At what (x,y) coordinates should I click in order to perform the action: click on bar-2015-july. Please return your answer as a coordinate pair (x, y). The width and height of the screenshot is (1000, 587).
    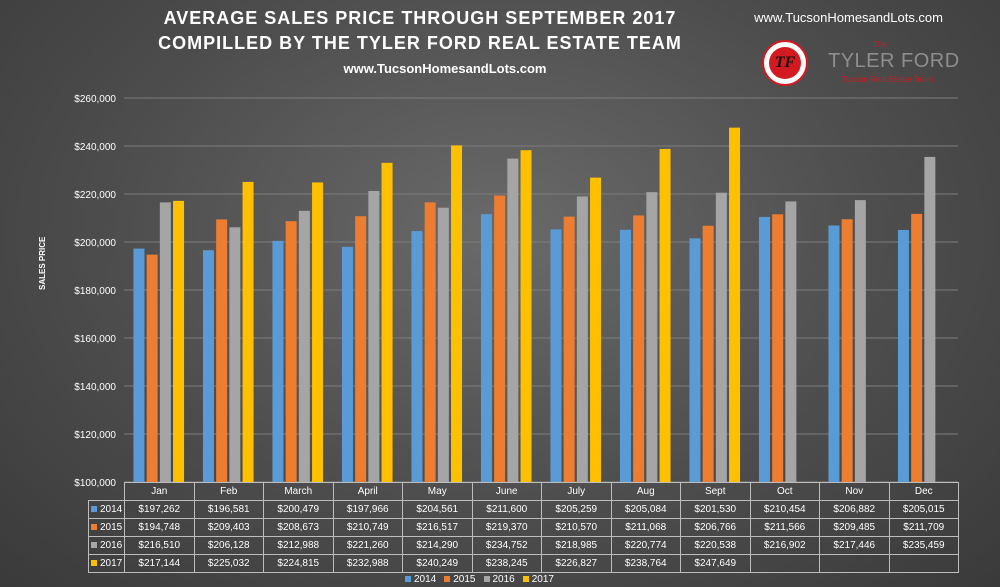
    Looking at the image, I should click on (569, 349).